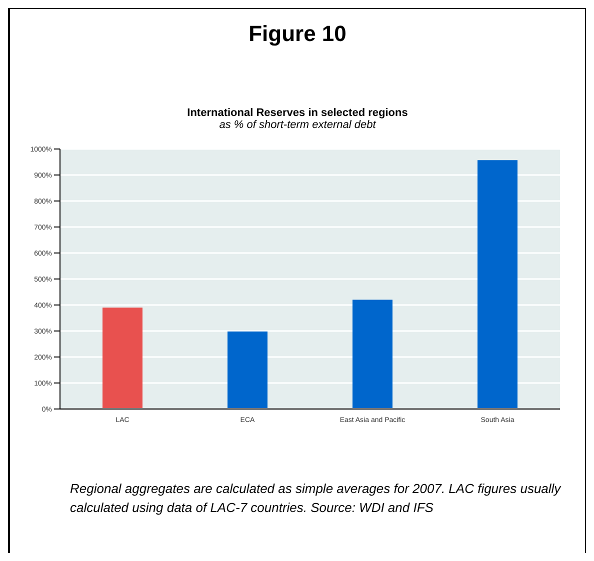  I want to click on chart-subtitle: as % of short-term external debt, so click(298, 125).